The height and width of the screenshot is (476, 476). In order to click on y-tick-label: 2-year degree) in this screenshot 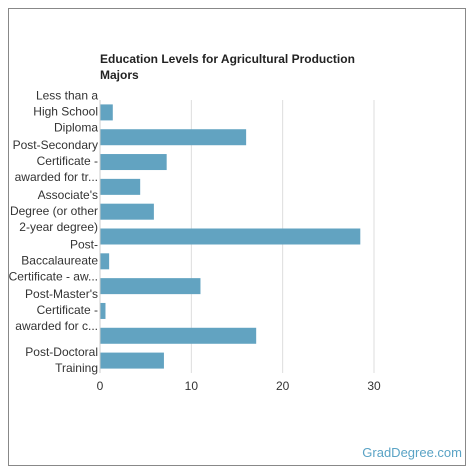, I will do `click(58, 227)`.